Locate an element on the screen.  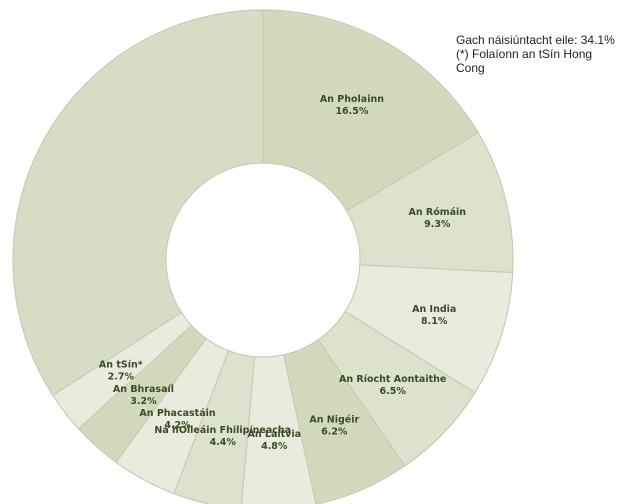
slice-label-an-riocht-aontaithe: An Ríocht Aontaithe is located at coordinates (392, 379).